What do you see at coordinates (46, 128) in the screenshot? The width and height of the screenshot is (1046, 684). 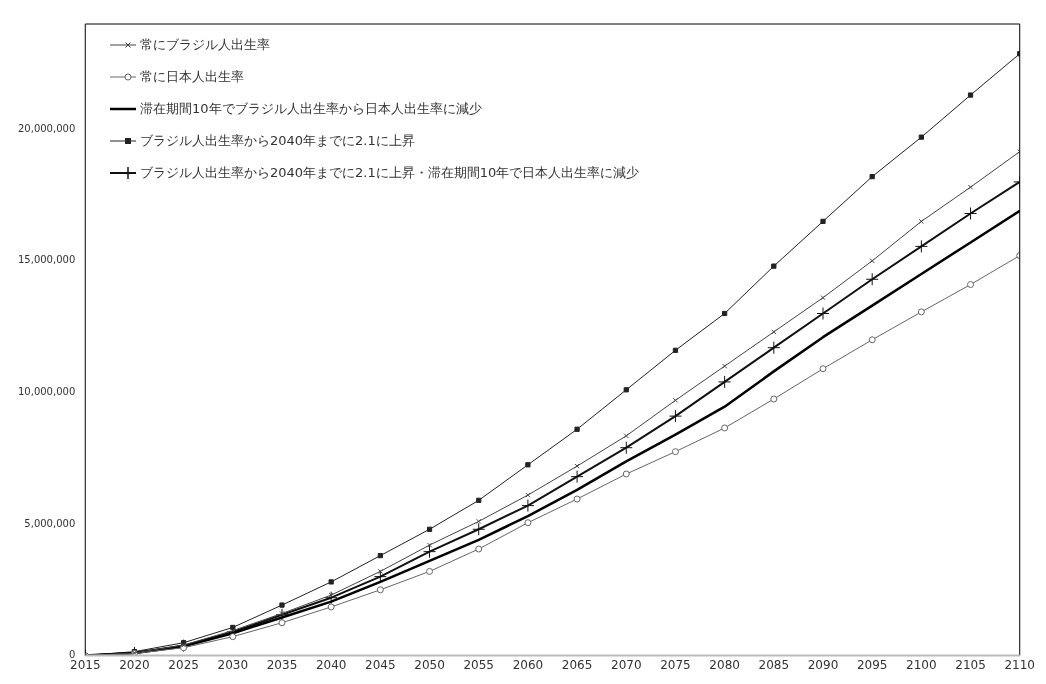 I see `y-tick-label: 20,000,000` at bounding box center [46, 128].